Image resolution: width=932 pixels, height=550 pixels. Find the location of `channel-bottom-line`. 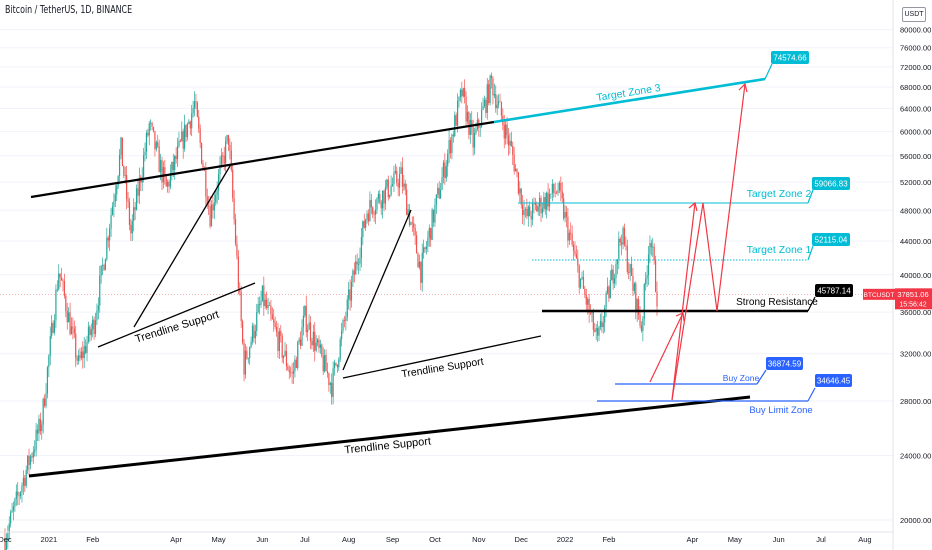

channel-bottom-line is located at coordinates (389, 436).